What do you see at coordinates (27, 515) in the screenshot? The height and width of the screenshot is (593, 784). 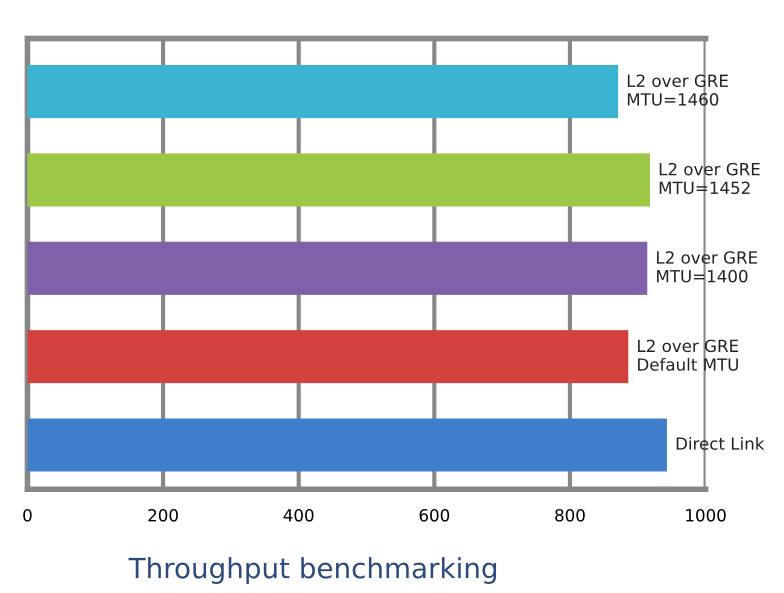 I see `x-tick-label: 0` at bounding box center [27, 515].